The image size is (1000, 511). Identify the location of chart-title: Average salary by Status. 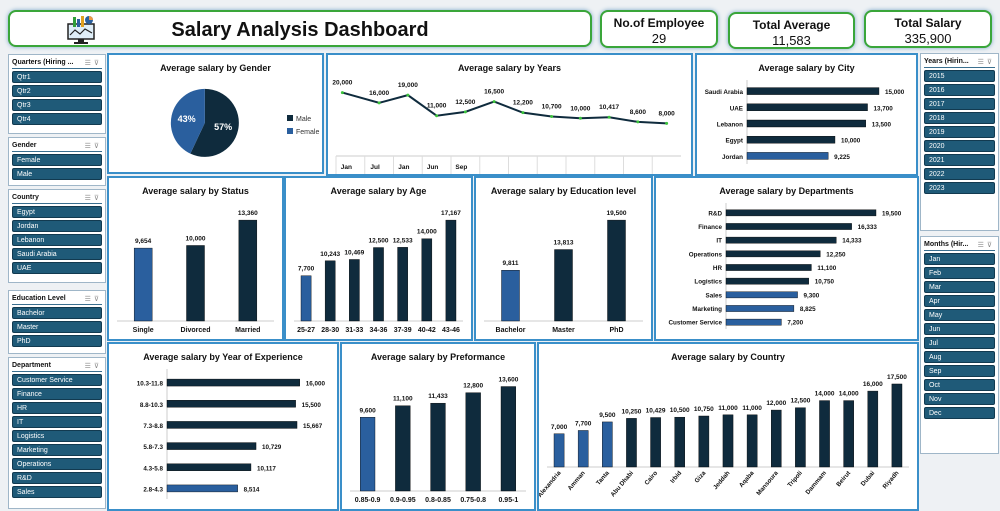
(195, 191).